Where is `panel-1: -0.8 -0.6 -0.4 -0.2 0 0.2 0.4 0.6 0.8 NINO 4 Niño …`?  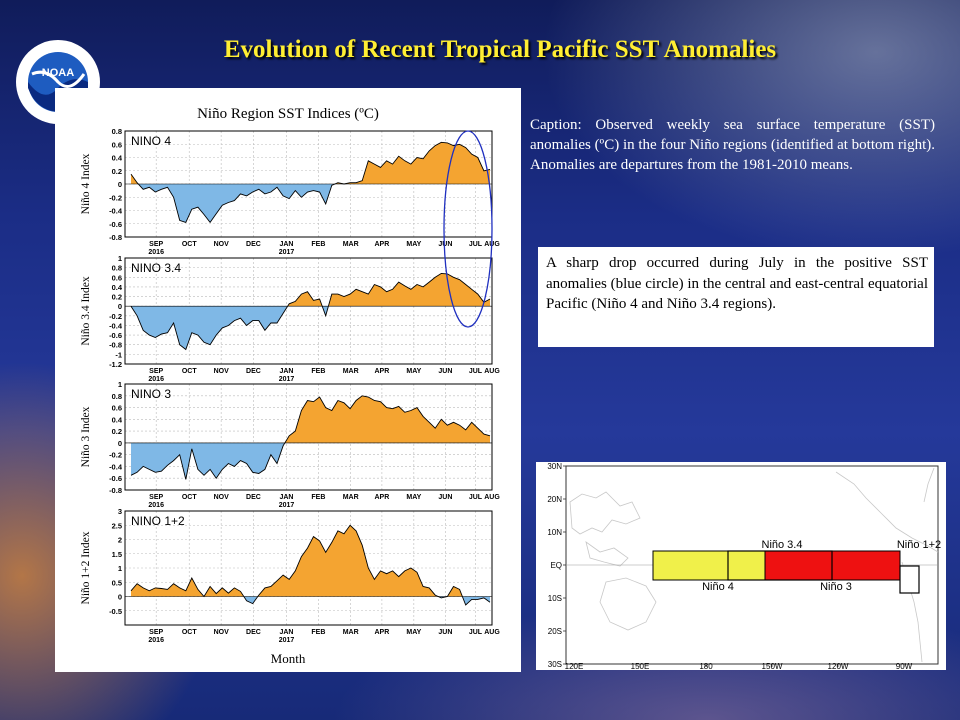
panel-1: -0.8 -0.6 -0.4 -0.2 0 0.2 0.4 0.6 0.8 NINO 4 Niño … is located at coordinates (290, 191).